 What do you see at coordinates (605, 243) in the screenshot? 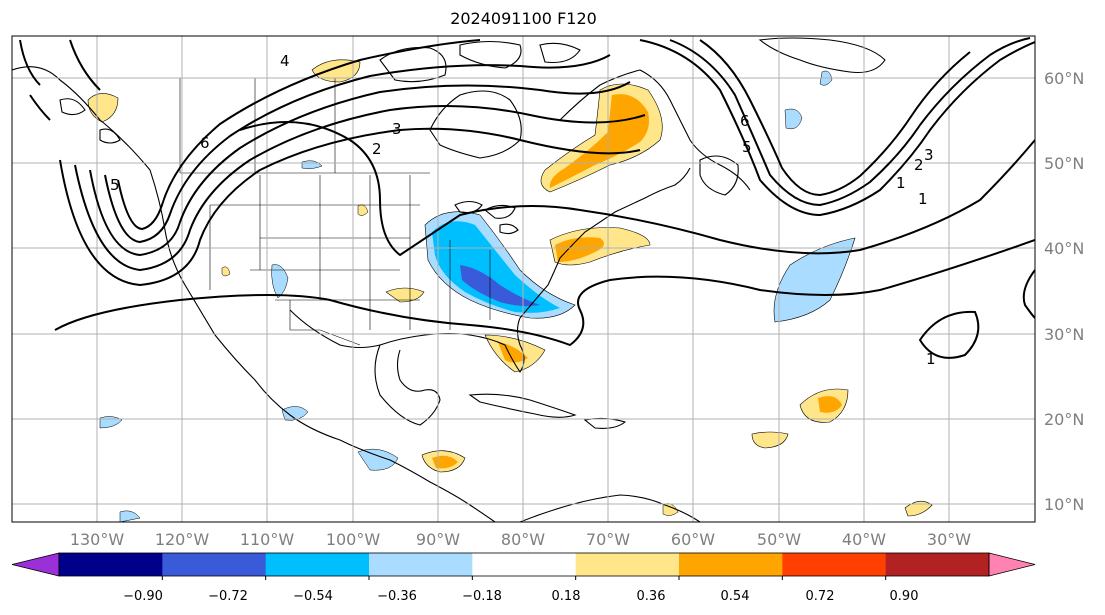
I see `atlantic-coast` at bounding box center [605, 243].